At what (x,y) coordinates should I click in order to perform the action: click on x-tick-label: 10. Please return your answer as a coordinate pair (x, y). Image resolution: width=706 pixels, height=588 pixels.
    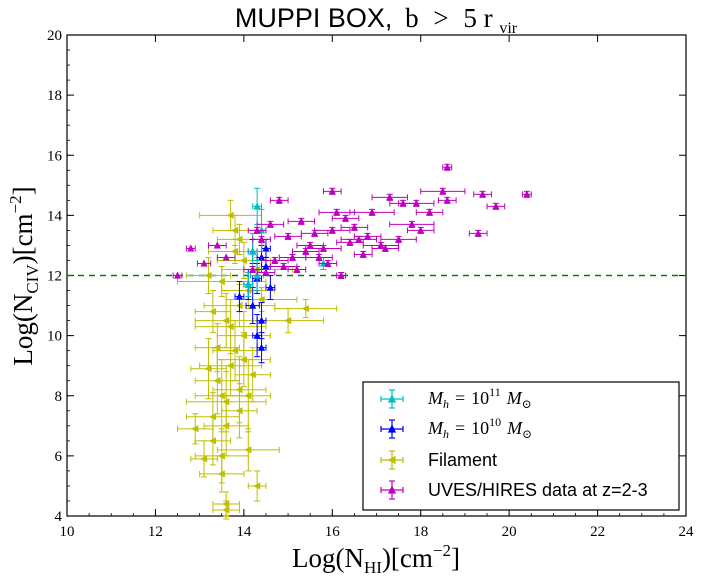
    Looking at the image, I should click on (67, 532).